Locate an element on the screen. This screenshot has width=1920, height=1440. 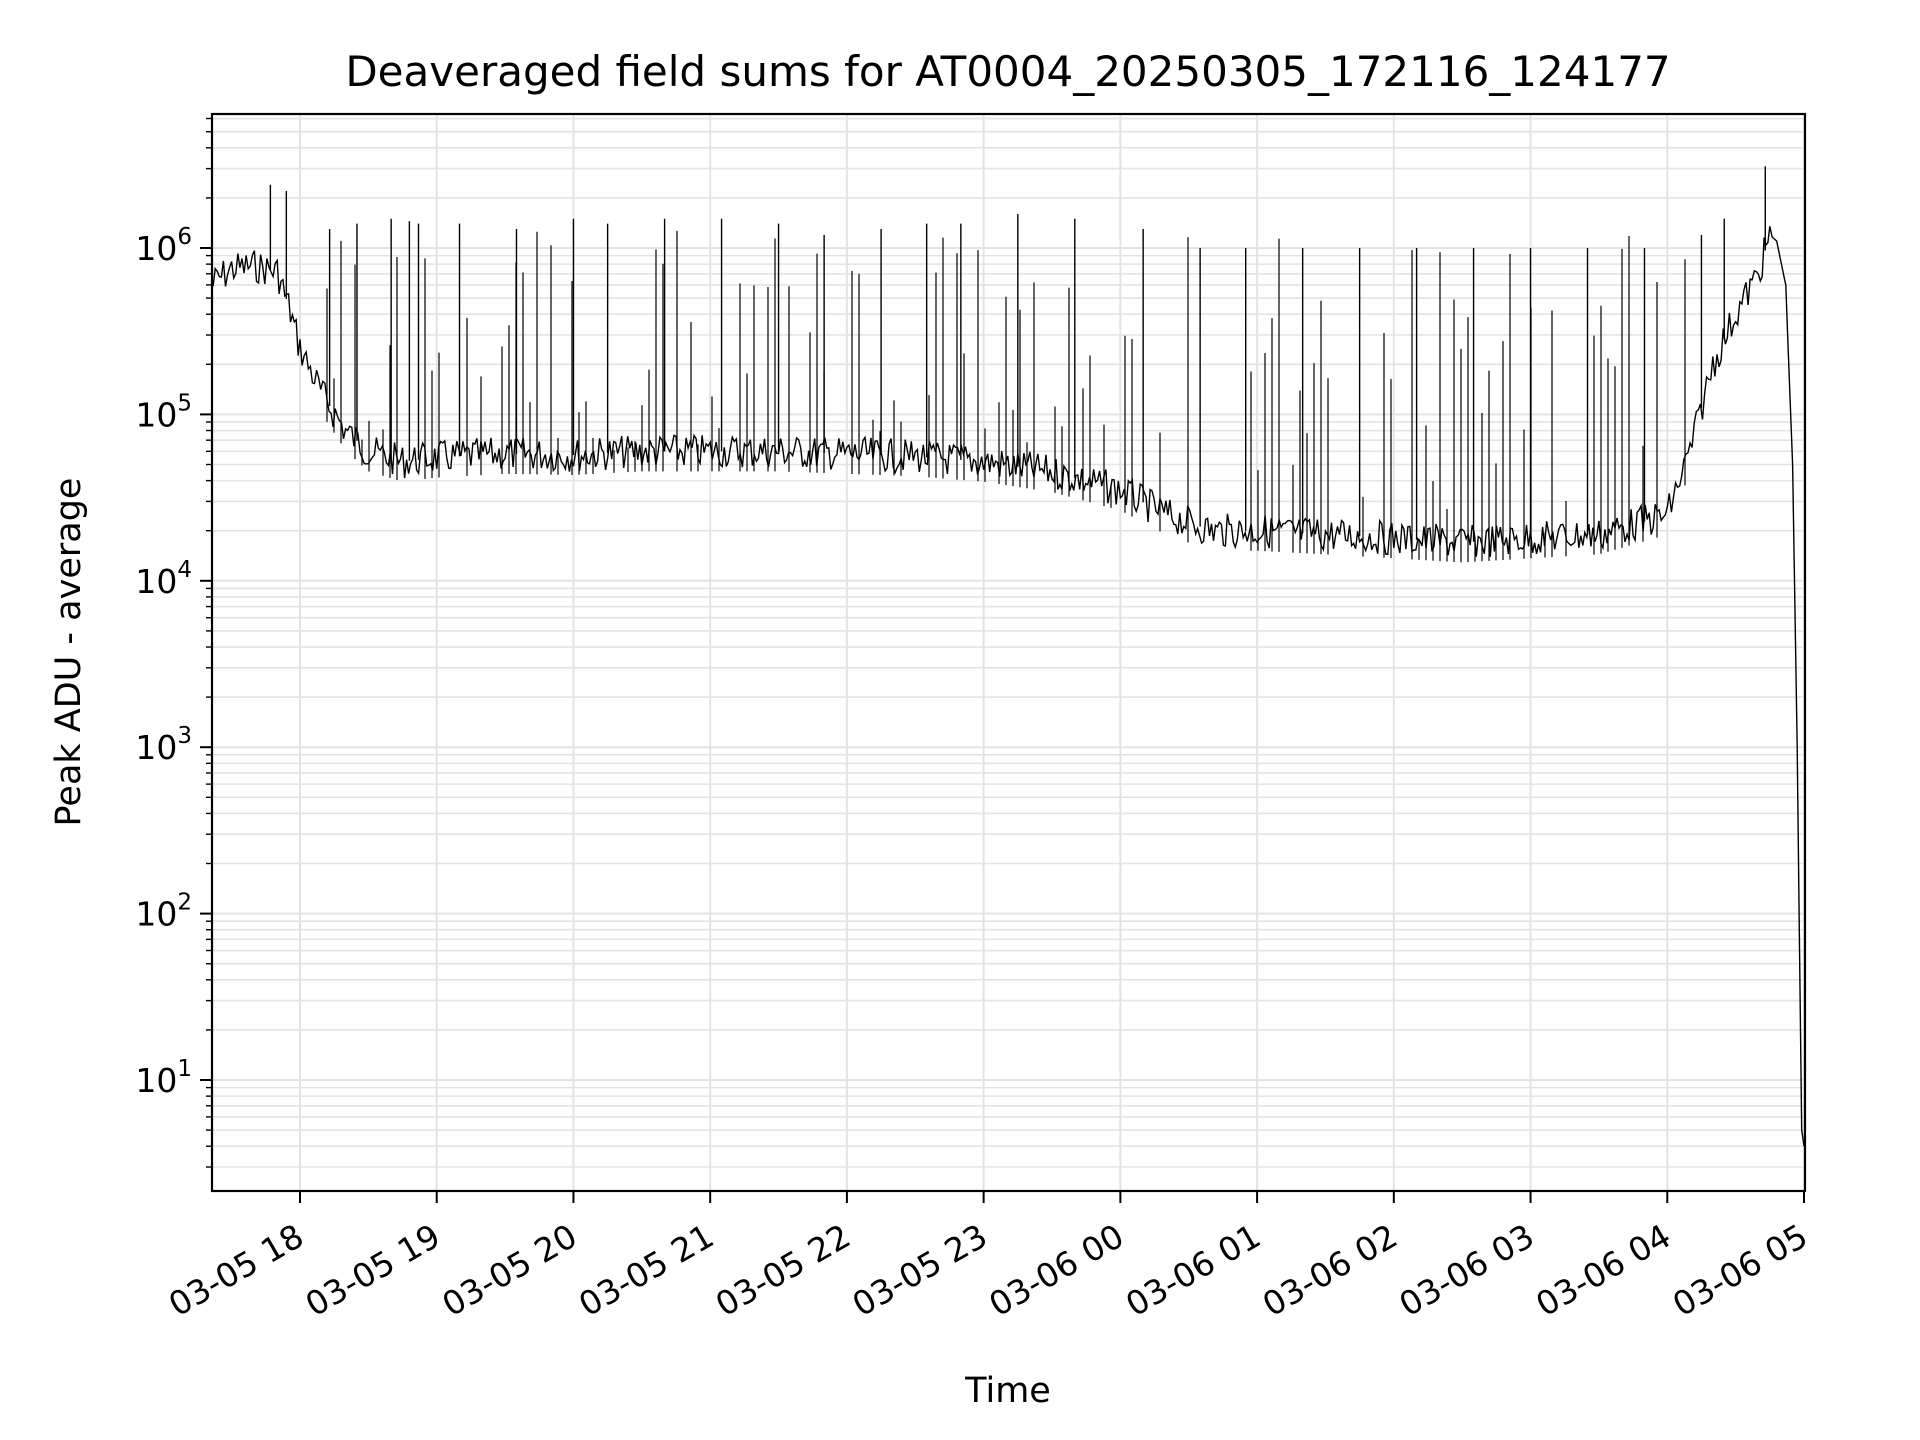
y-tick-label: 10⁵ is located at coordinates (163, 412).